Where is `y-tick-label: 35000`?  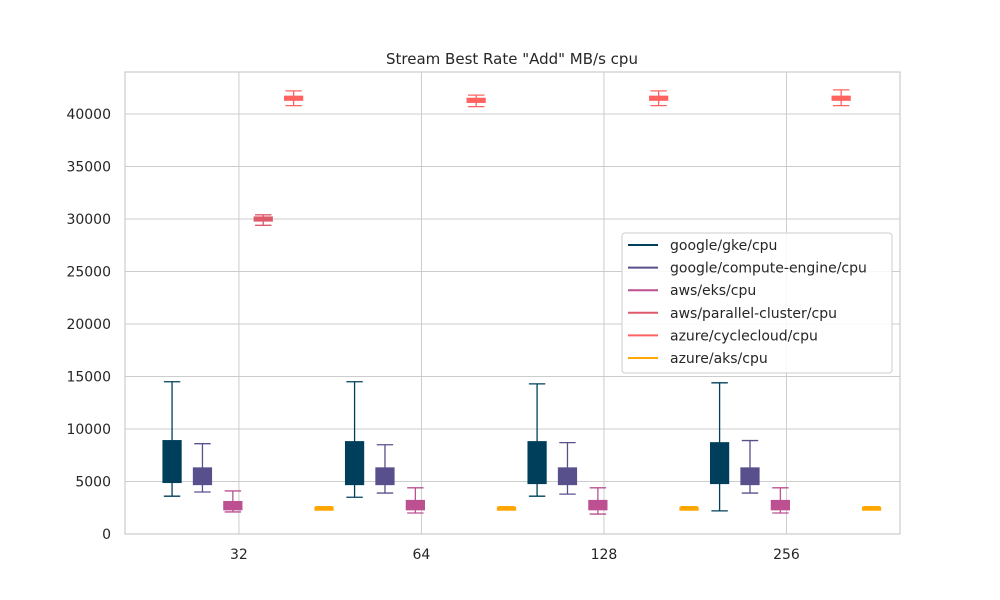 y-tick-label: 35000 is located at coordinates (88, 168).